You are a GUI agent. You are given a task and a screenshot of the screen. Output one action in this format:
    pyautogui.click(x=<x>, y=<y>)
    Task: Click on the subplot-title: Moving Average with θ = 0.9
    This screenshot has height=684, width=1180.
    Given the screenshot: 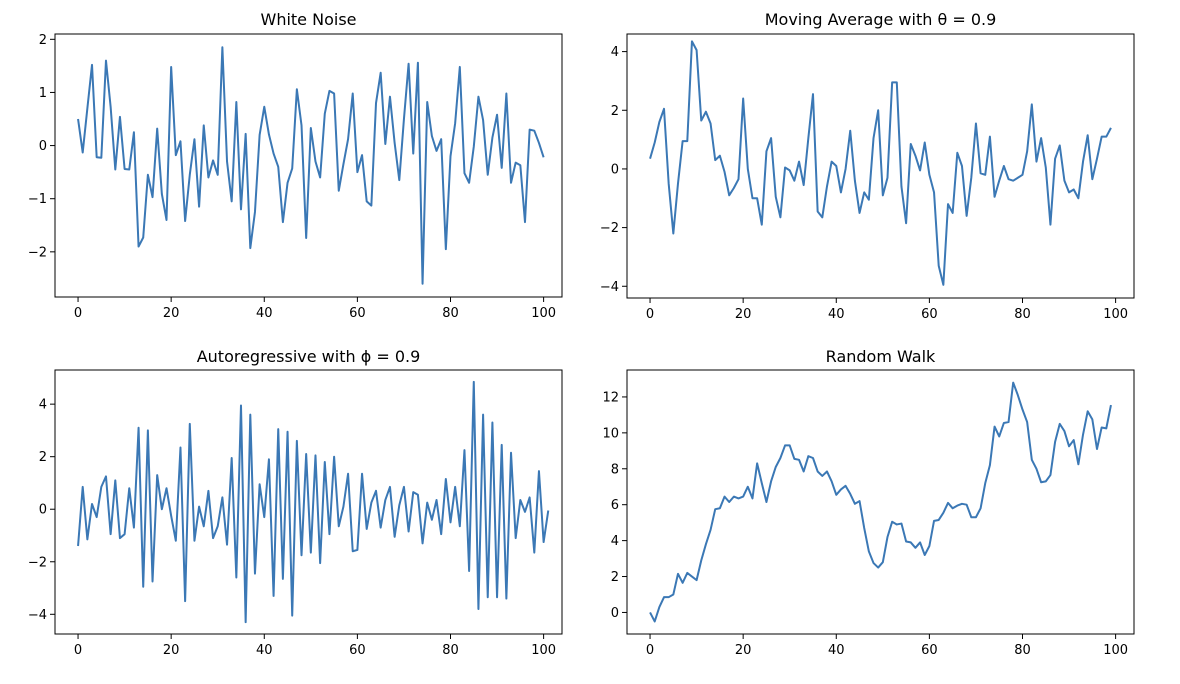 What is the action you would take?
    pyautogui.click(x=881, y=19)
    